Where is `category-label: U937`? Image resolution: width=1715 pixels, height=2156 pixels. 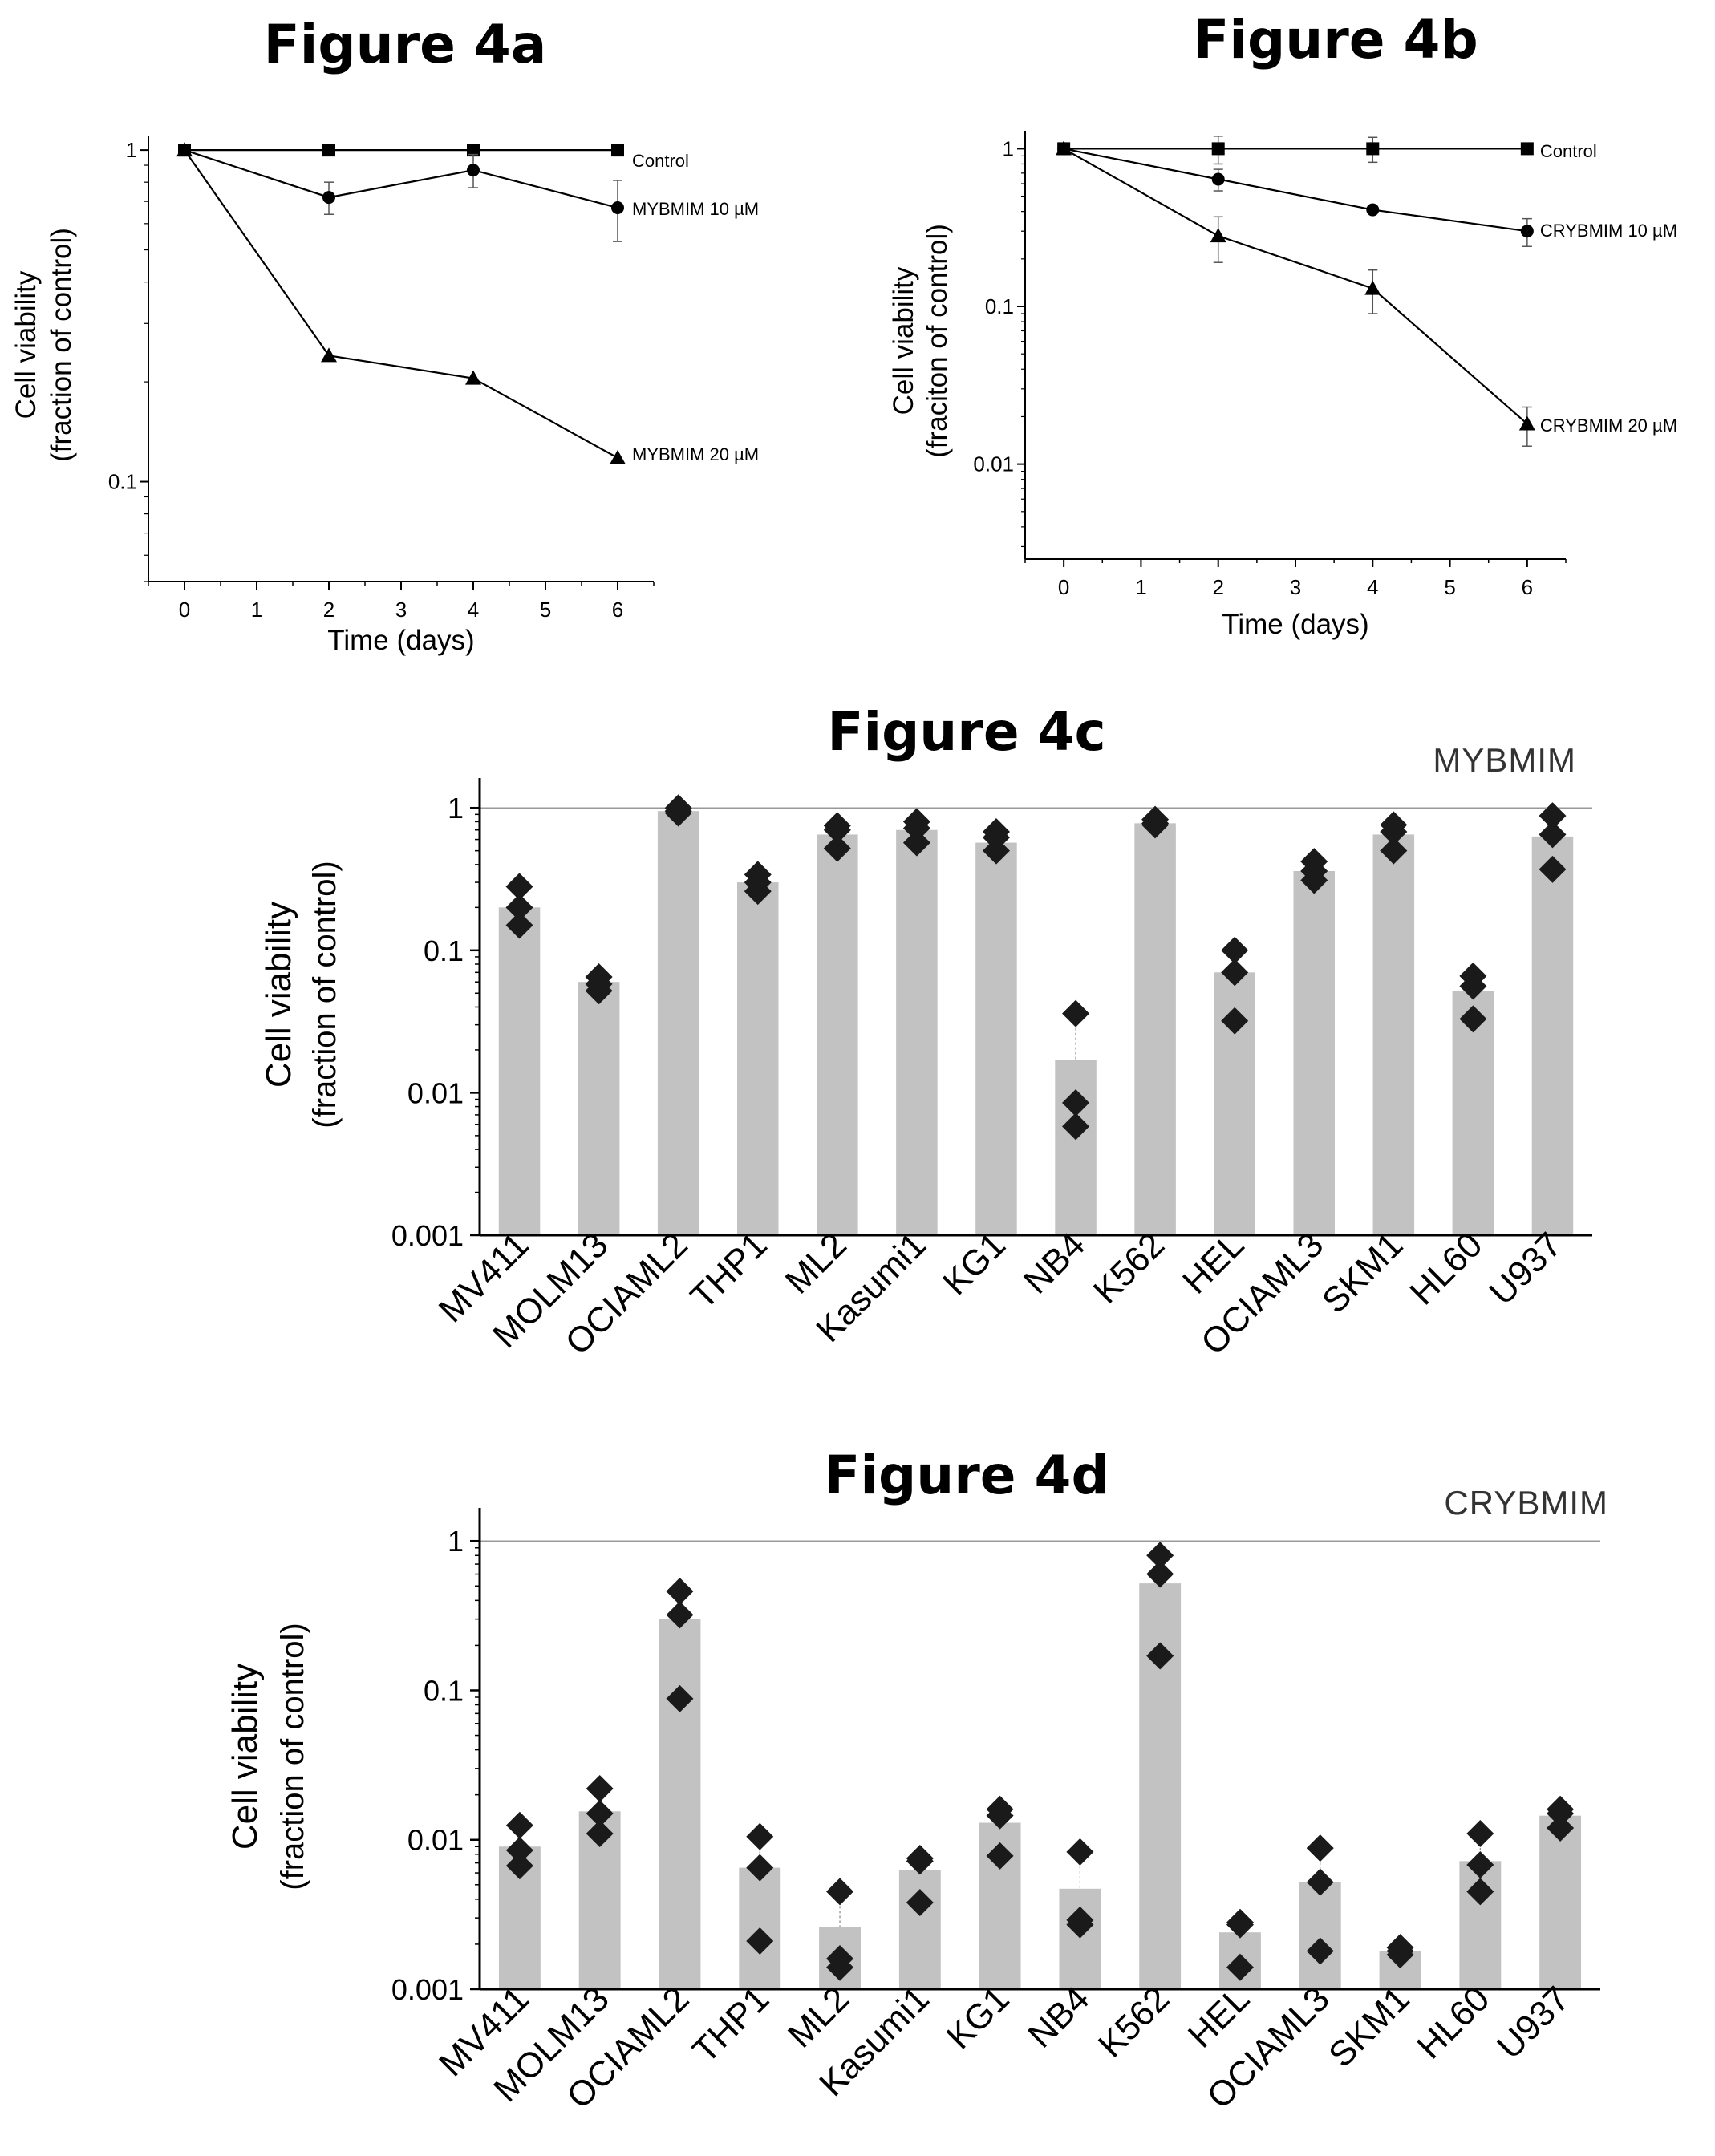 category-label: U937 is located at coordinates (1533, 2023).